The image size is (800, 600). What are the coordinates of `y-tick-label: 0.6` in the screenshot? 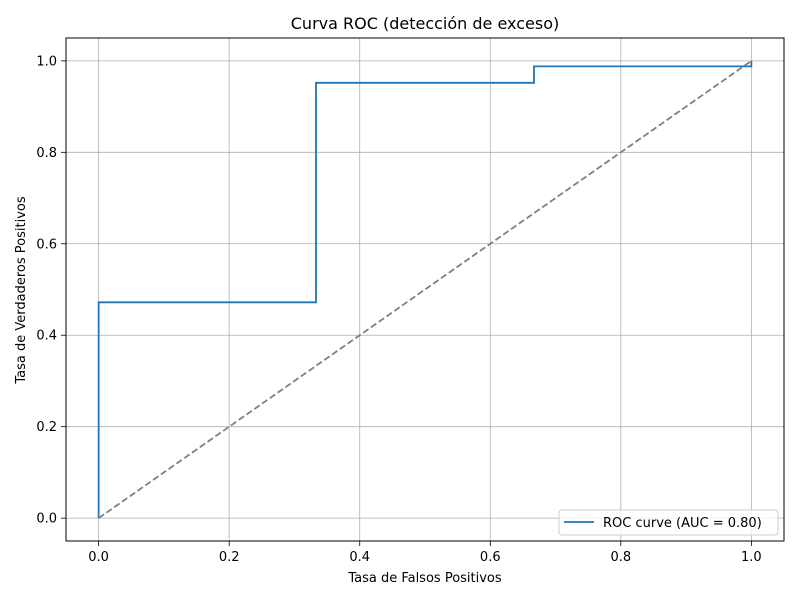 It's located at (46, 244).